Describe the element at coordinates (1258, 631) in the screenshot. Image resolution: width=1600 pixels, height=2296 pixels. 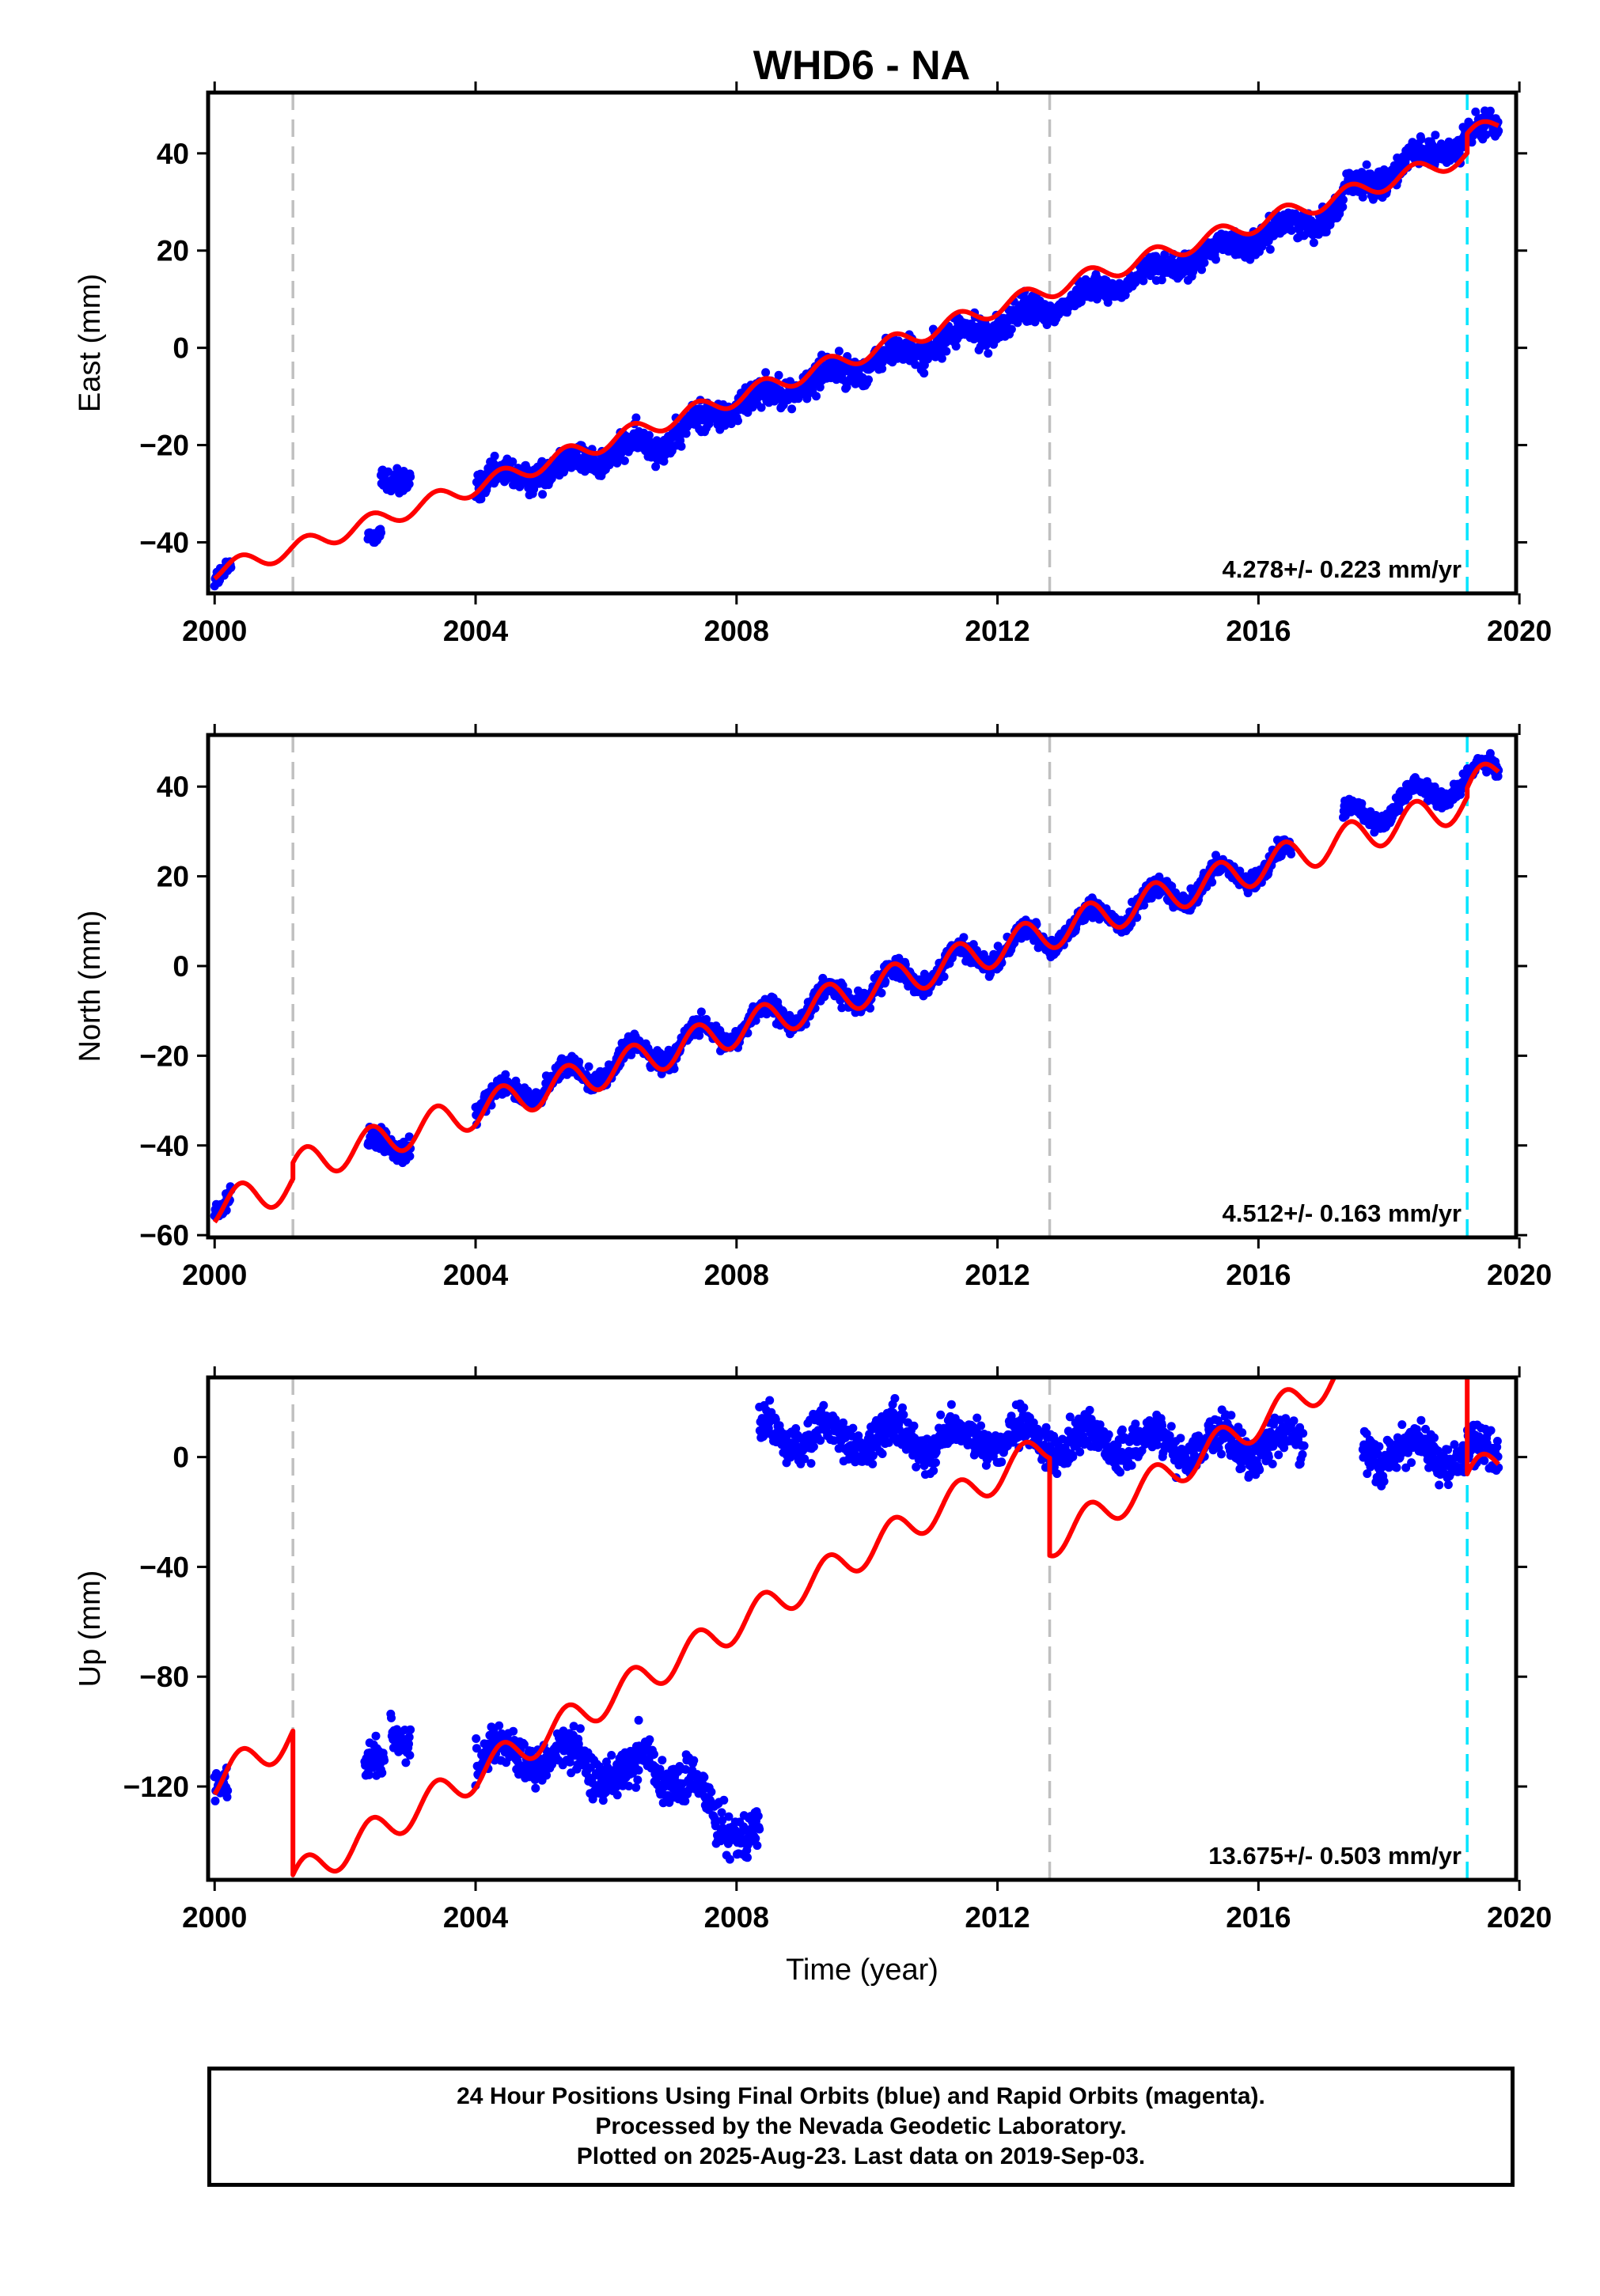
I see `x-tick-label-east: 2016` at that location.